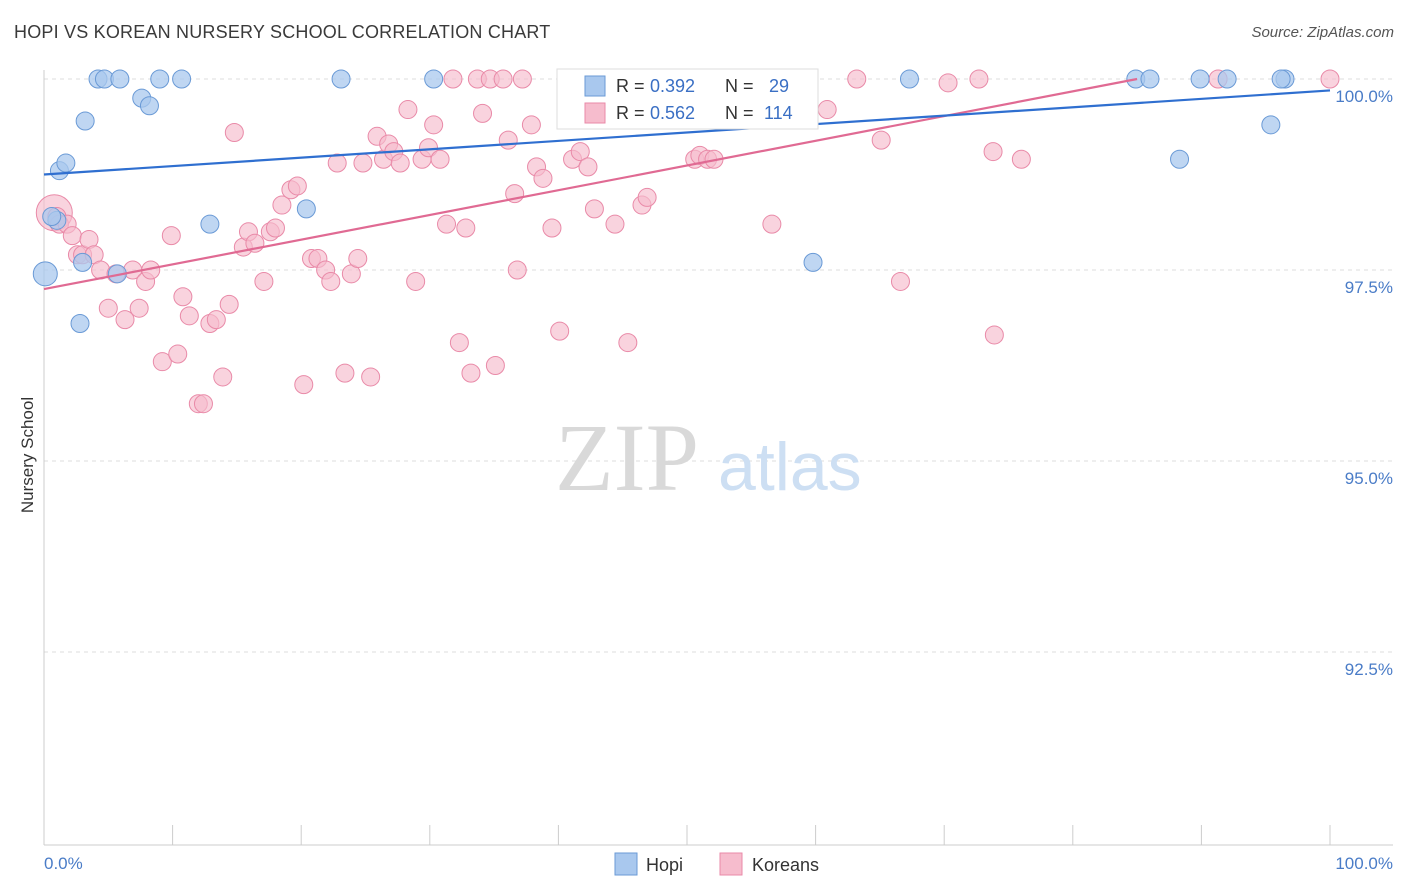 The image size is (1406, 892). Describe the element at coordinates (687, 132) in the screenshot. I see `hopi-trendline` at that location.